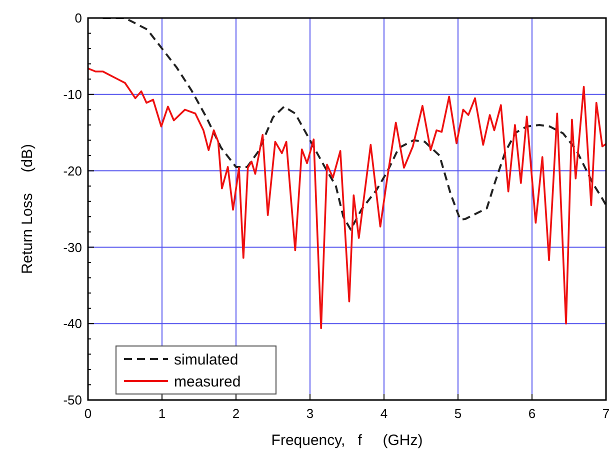 This screenshot has width=614, height=463. I want to click on legend-label: measured, so click(207, 381).